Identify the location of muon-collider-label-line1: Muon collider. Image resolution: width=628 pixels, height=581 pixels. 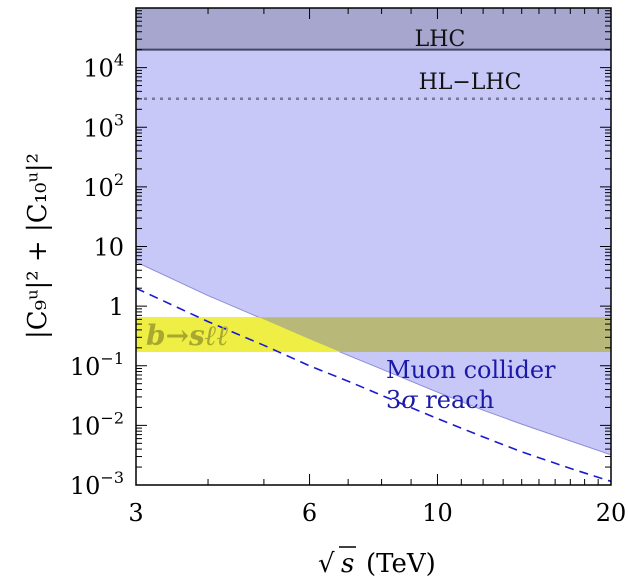
(471, 370).